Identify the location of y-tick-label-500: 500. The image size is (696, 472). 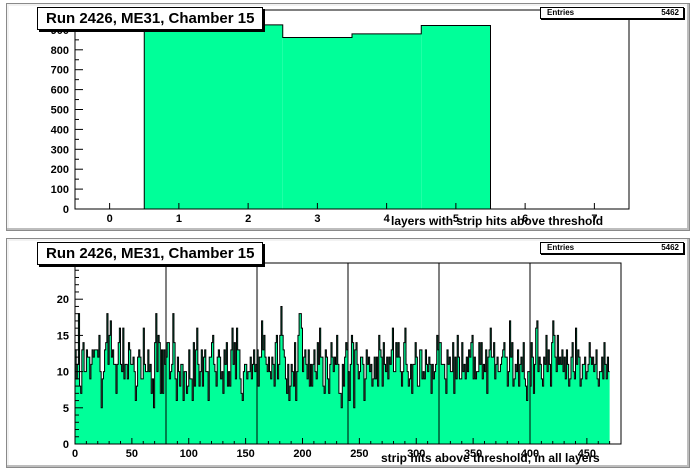
(60, 111).